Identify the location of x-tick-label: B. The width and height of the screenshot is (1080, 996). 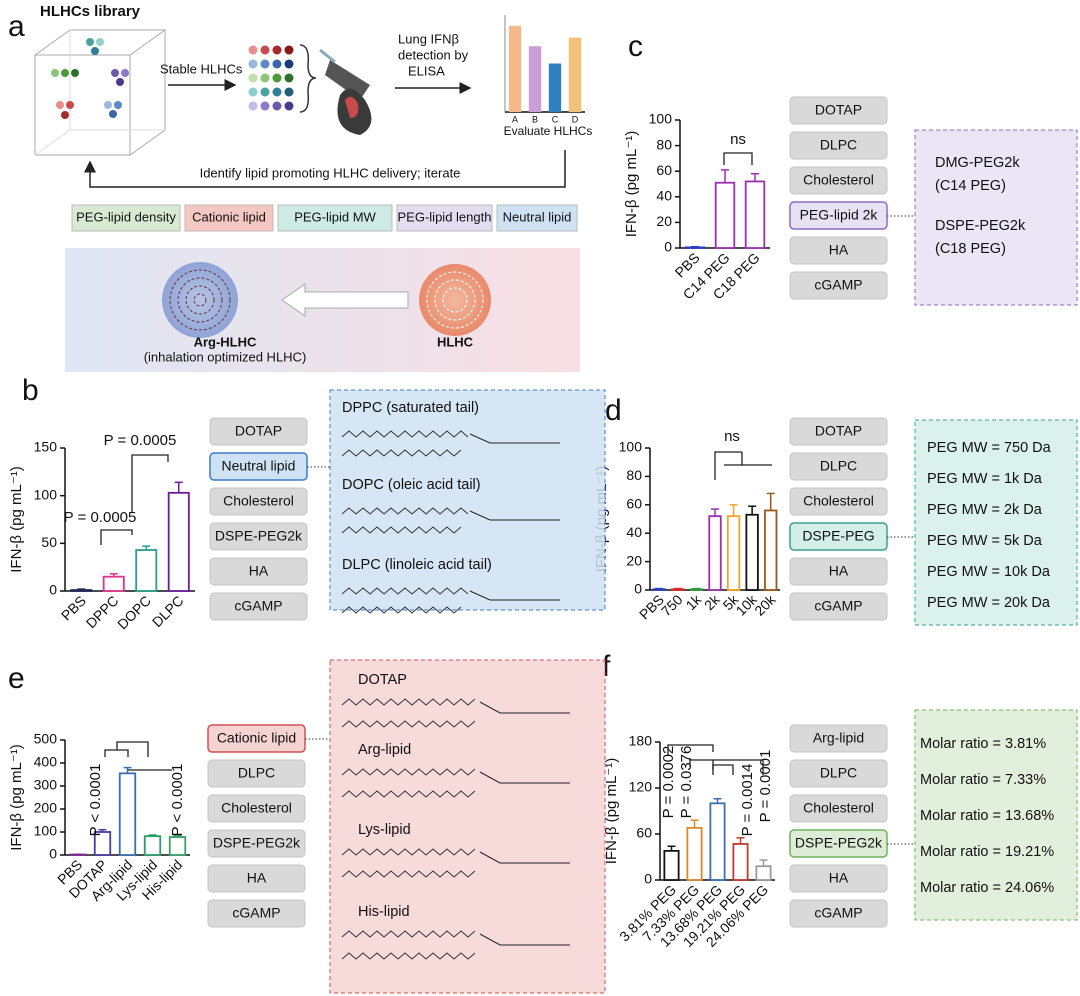
(535, 119).